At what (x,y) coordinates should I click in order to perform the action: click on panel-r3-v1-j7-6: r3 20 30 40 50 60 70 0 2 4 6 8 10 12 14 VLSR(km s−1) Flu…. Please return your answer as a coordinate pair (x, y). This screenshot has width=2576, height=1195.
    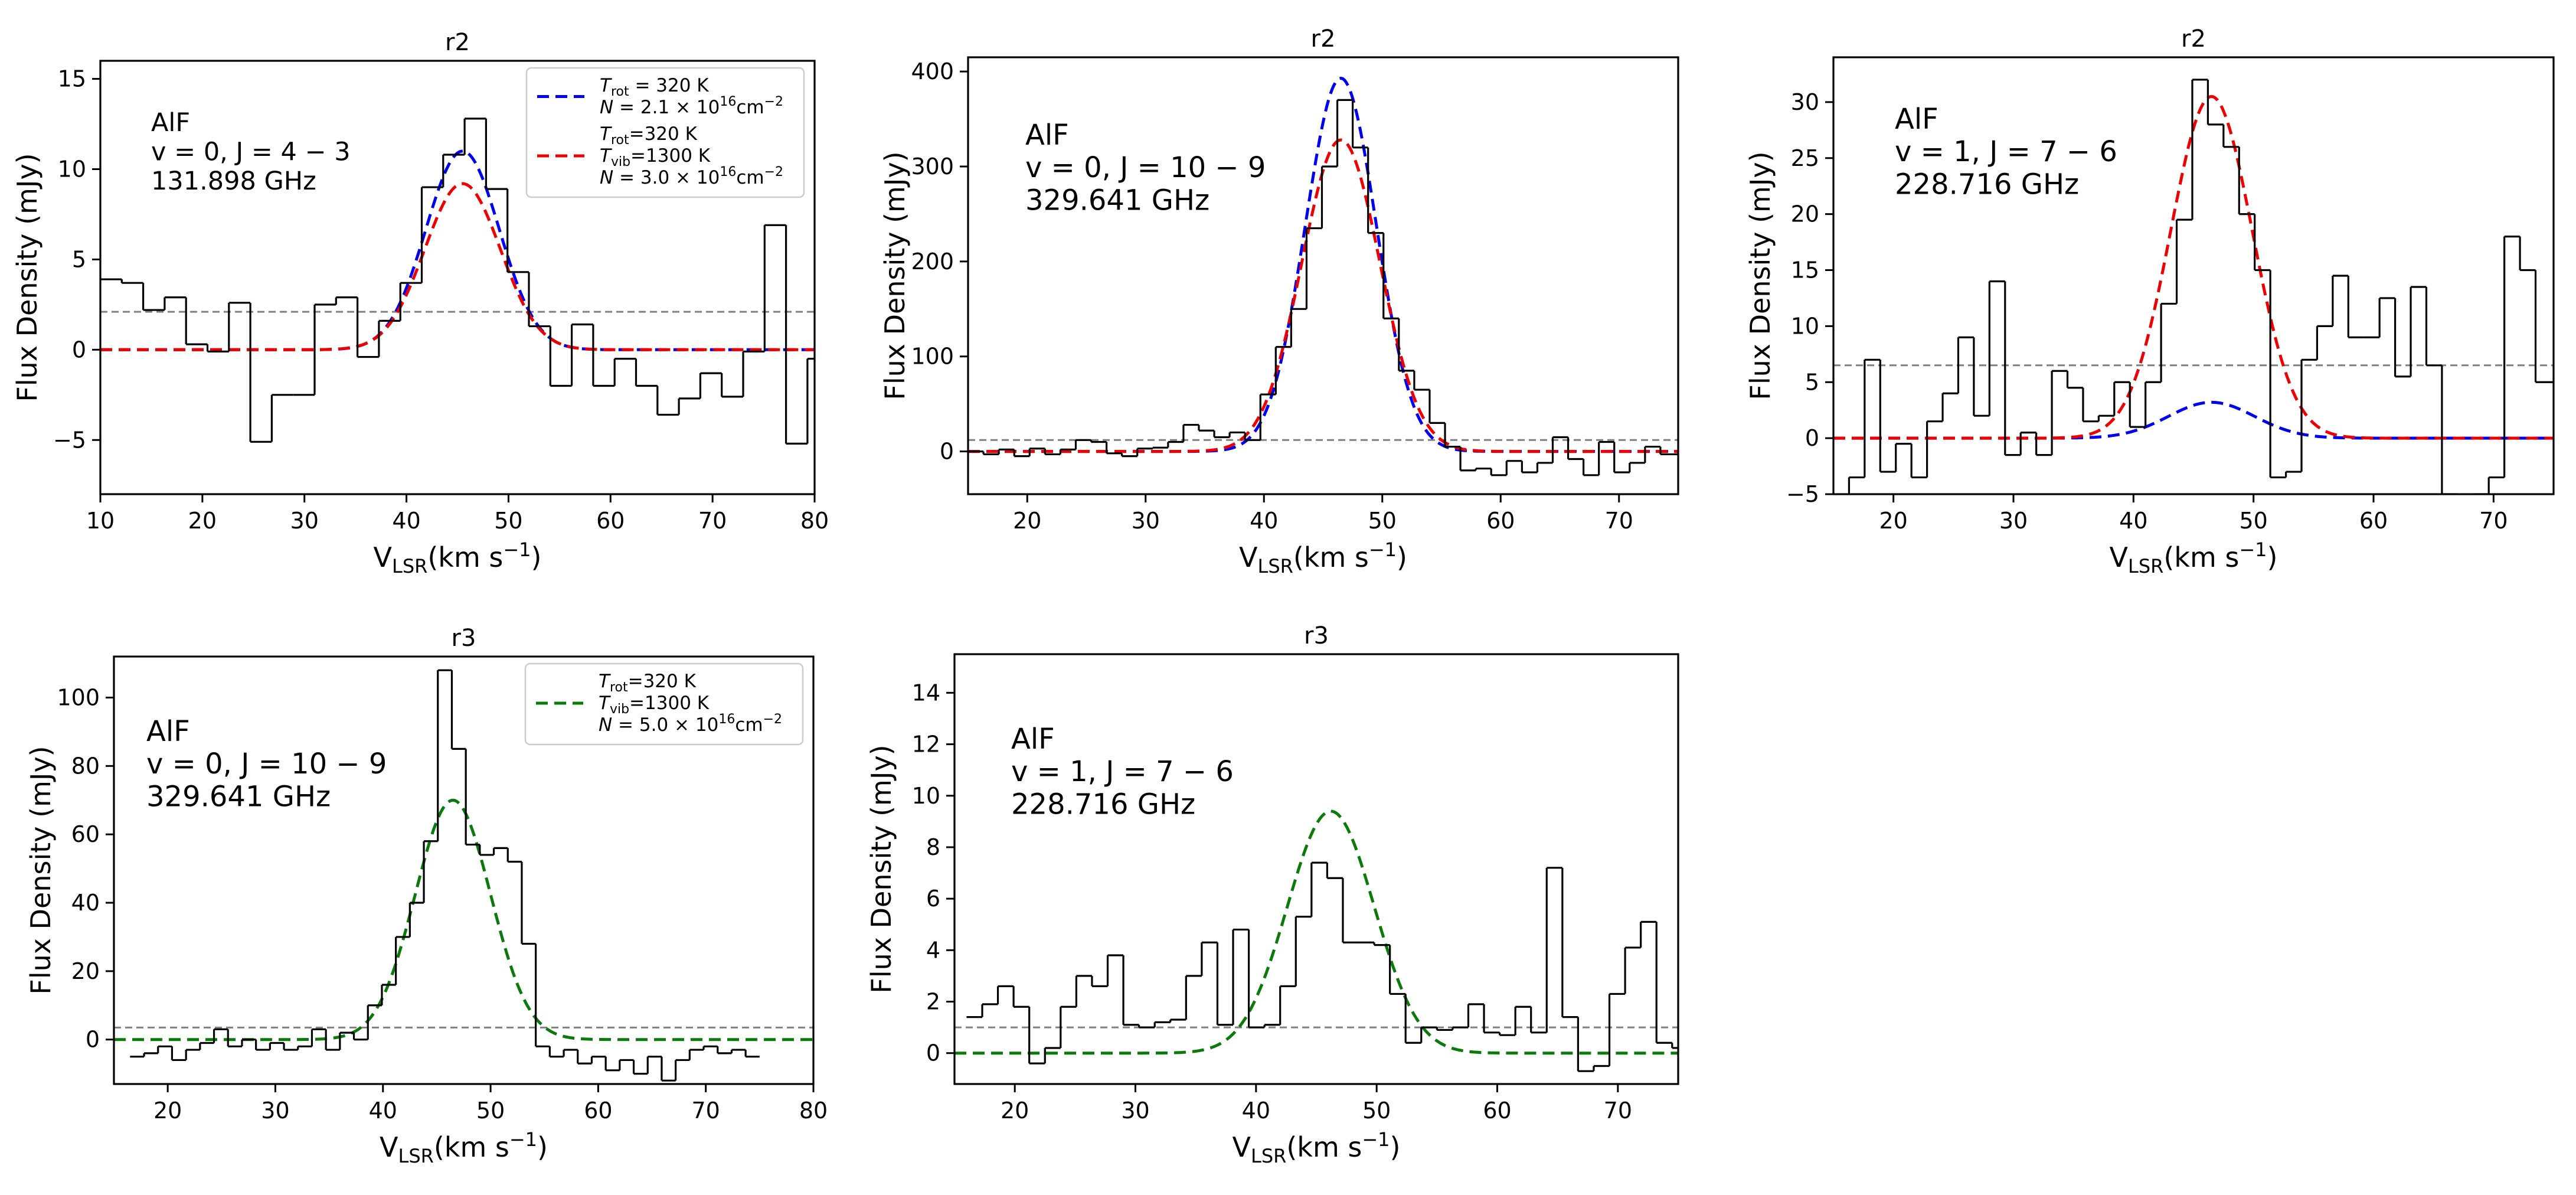
    Looking at the image, I should click on (1272, 894).